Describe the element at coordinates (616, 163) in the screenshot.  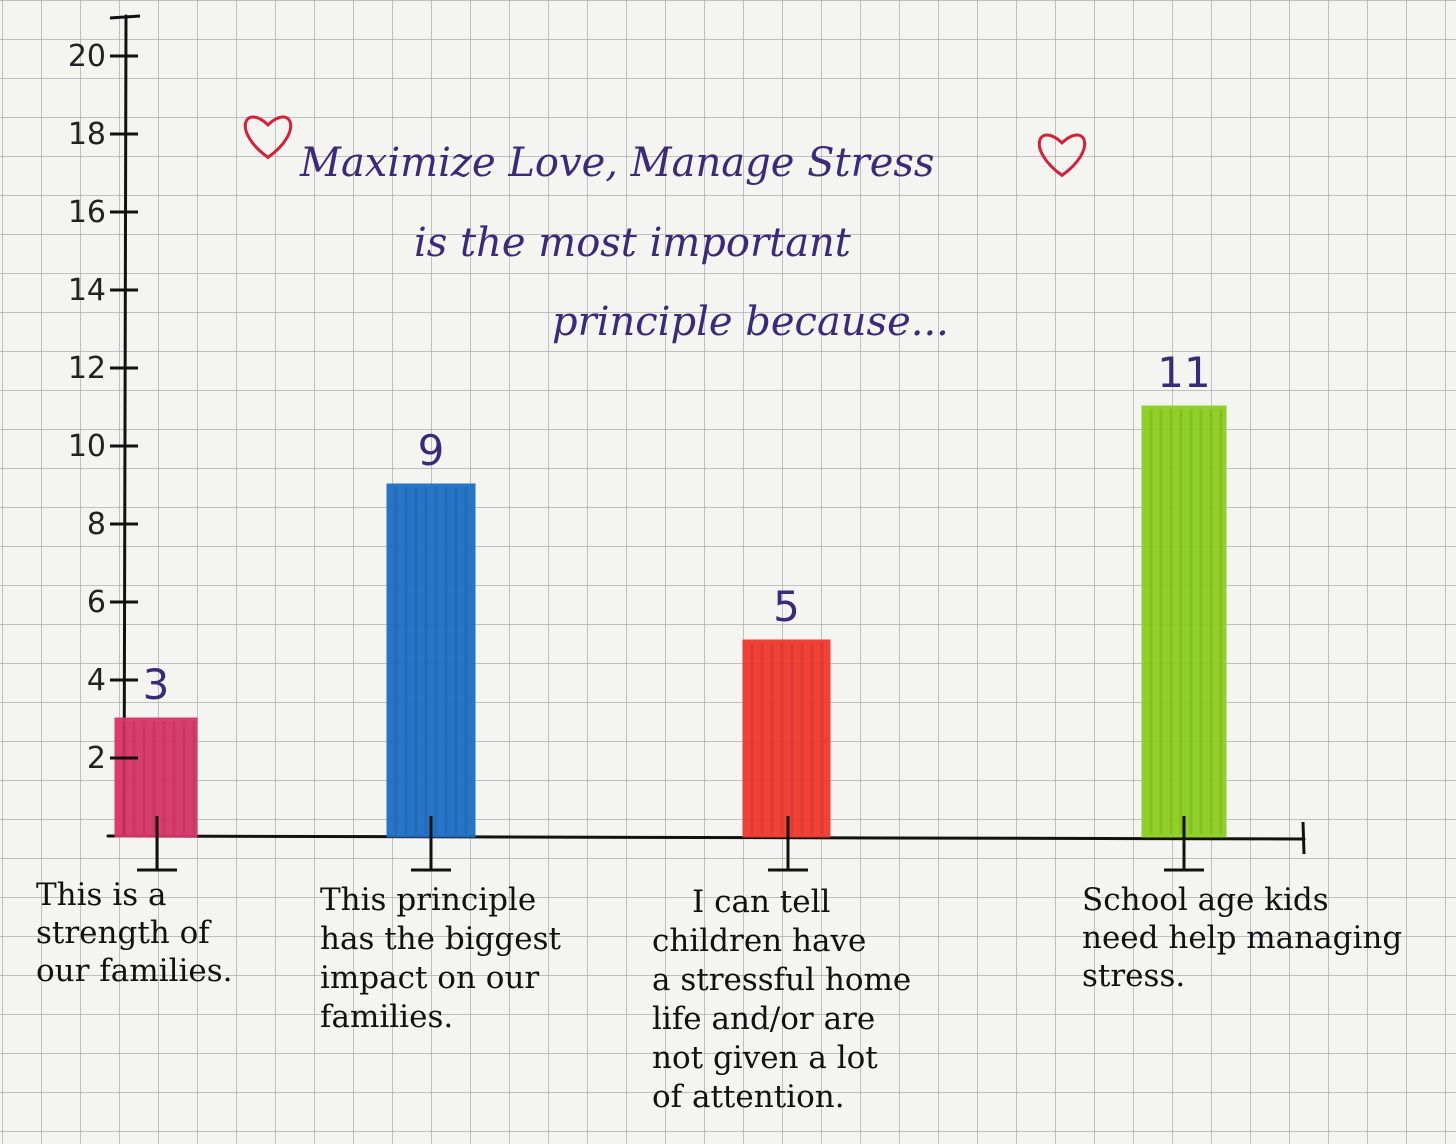
I see `chart-title-line: Maximize Love, Manage Stress` at that location.